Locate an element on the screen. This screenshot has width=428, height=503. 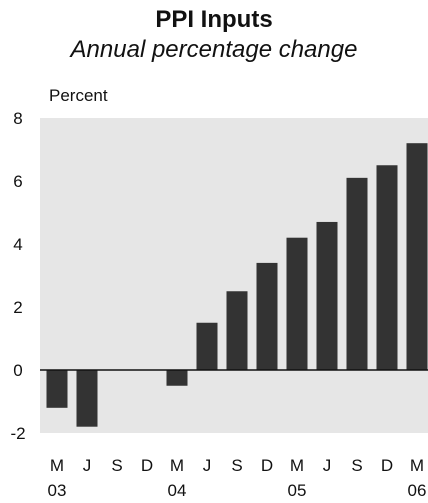
y-tick-label: 4 is located at coordinates (17, 244).